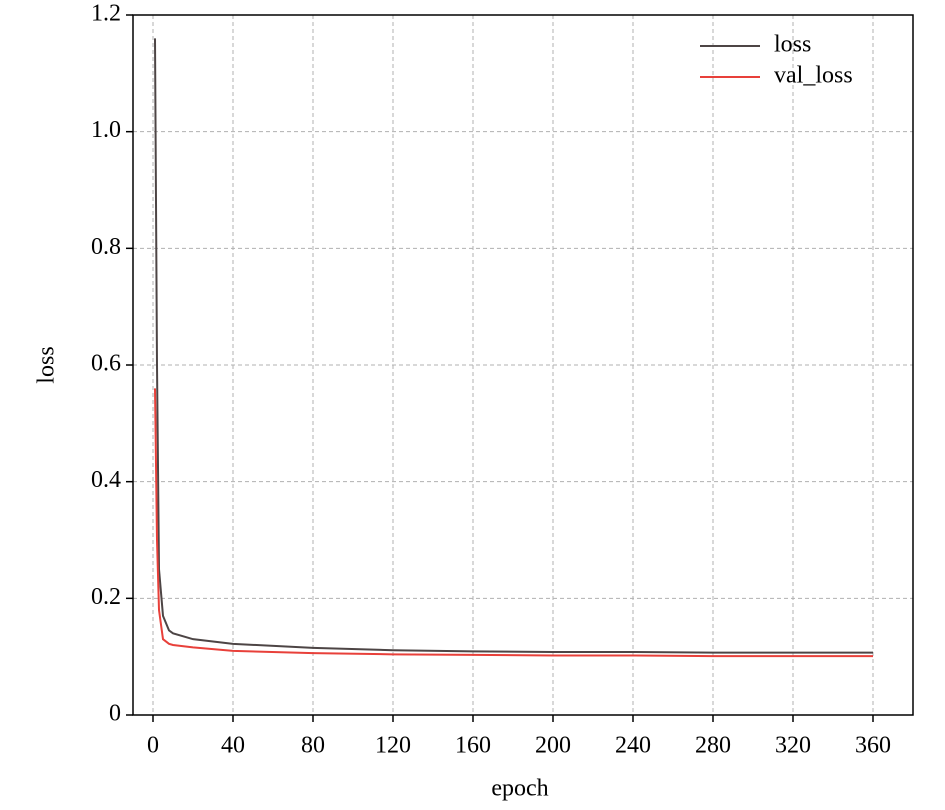 The image size is (945, 810). I want to click on x-tick-label: 80, so click(313, 746).